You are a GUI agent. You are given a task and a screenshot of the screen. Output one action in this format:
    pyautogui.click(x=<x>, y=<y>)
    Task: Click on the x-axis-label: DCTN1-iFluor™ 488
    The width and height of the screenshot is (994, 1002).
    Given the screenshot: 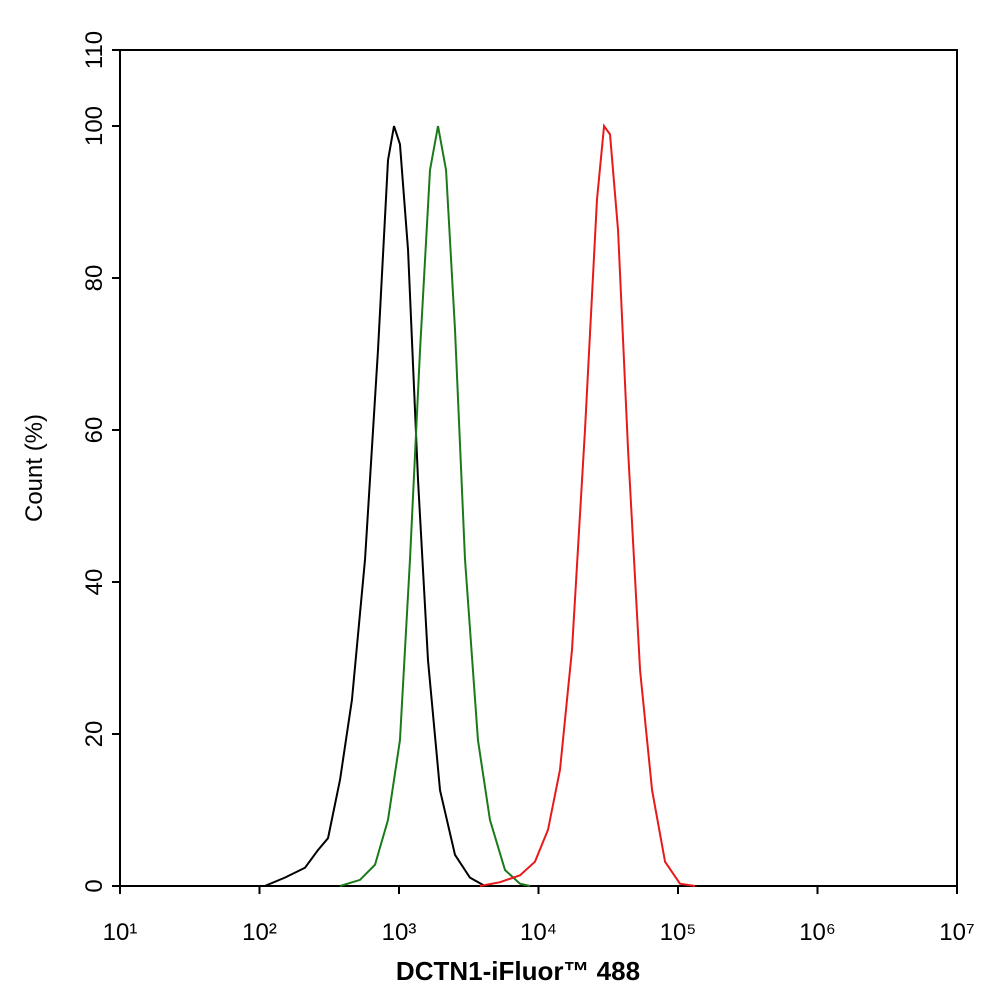 What is the action you would take?
    pyautogui.click(x=518, y=971)
    